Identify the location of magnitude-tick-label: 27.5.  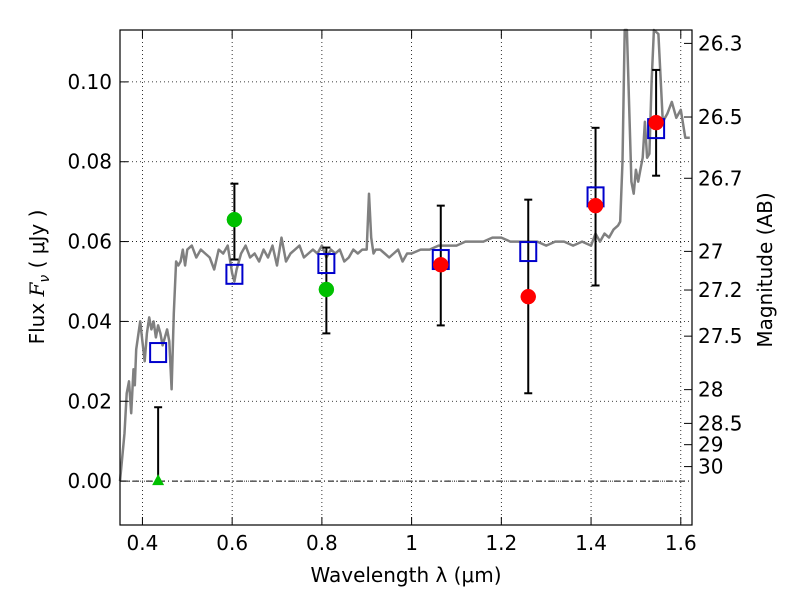
(720, 336).